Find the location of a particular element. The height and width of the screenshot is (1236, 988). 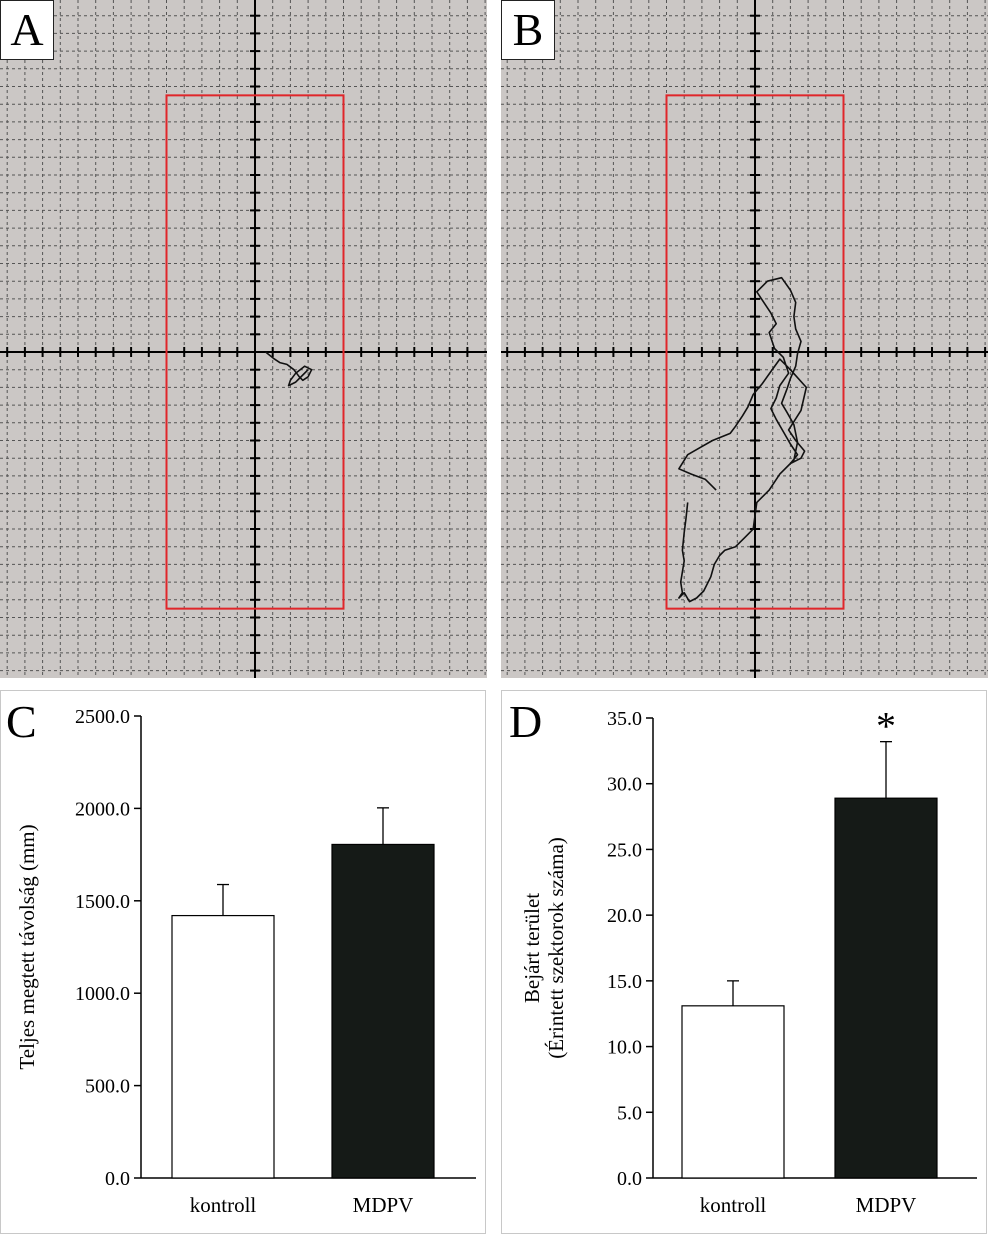

panel-label-d: D is located at coordinates (526, 721).